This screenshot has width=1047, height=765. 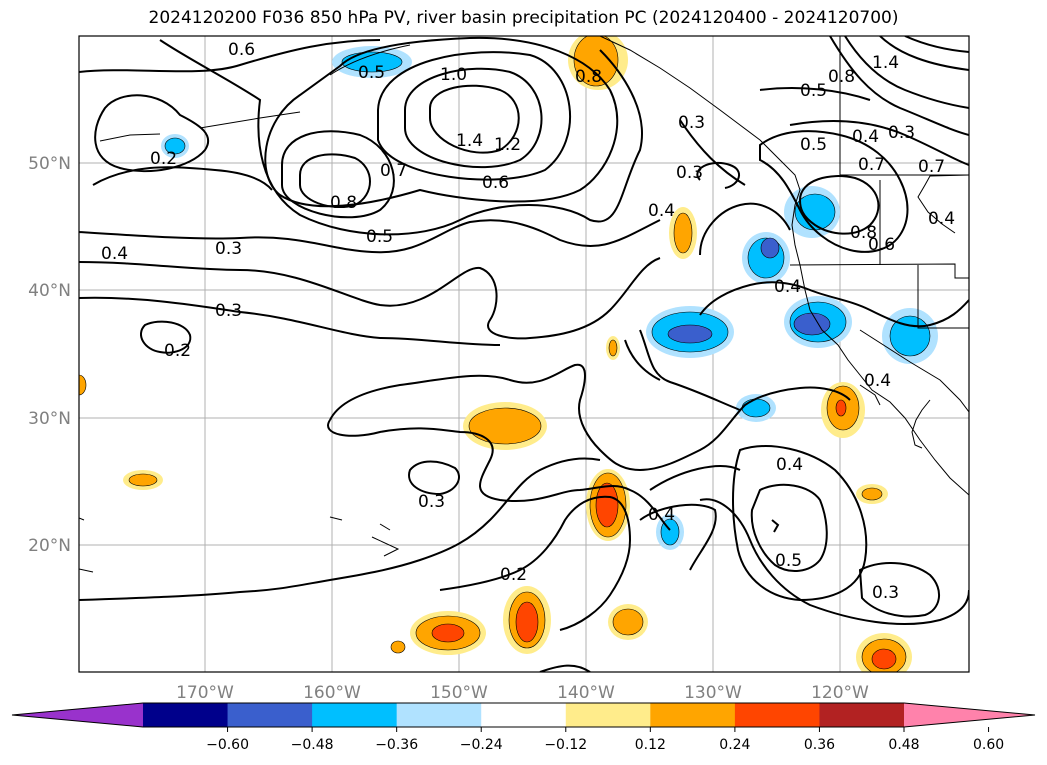 What do you see at coordinates (312, 745) in the screenshot?
I see `colorbar-tick-label: −0.48` at bounding box center [312, 745].